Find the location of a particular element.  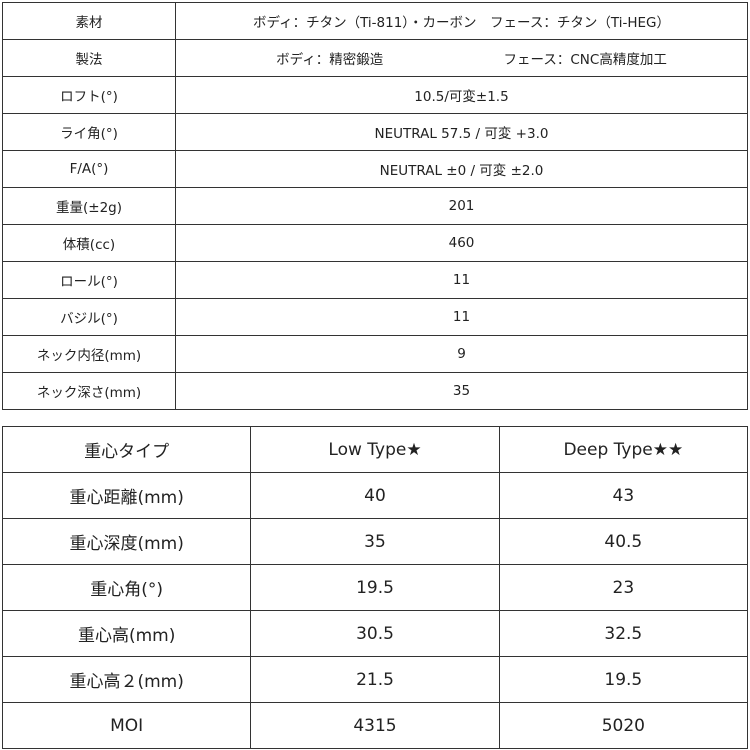

spec-label: 体積(cc) is located at coordinates (89, 243).